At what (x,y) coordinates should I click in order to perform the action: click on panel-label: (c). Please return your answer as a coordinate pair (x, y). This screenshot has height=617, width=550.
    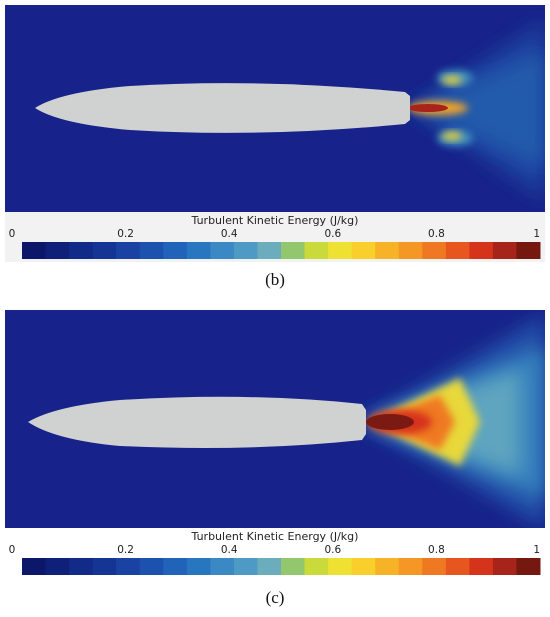
    Looking at the image, I should click on (275, 597).